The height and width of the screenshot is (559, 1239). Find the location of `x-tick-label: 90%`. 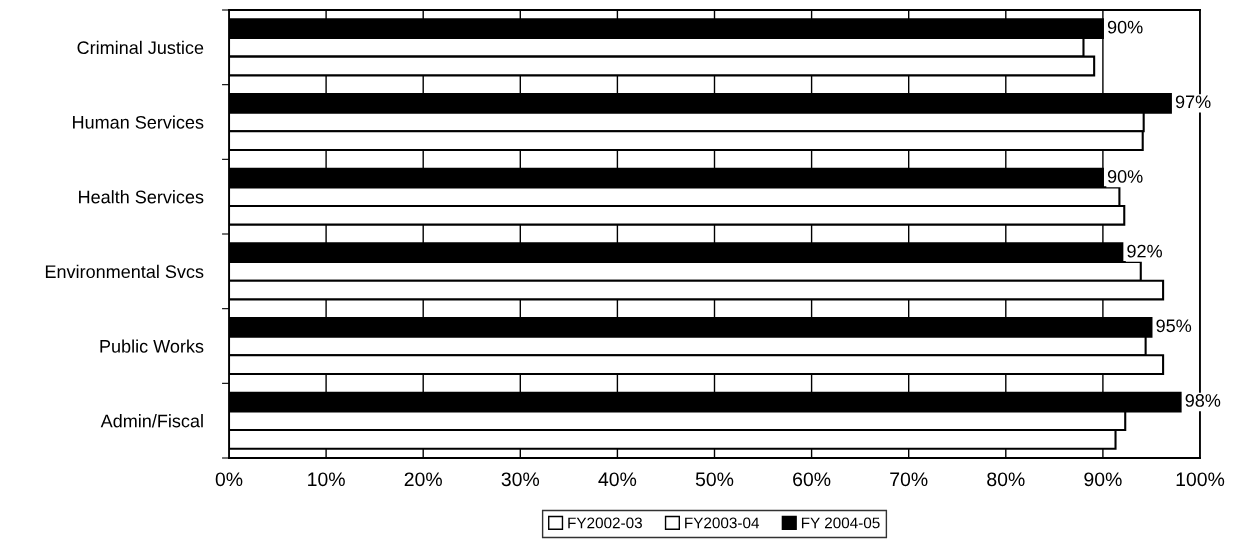

x-tick-label: 90% is located at coordinates (1103, 479).